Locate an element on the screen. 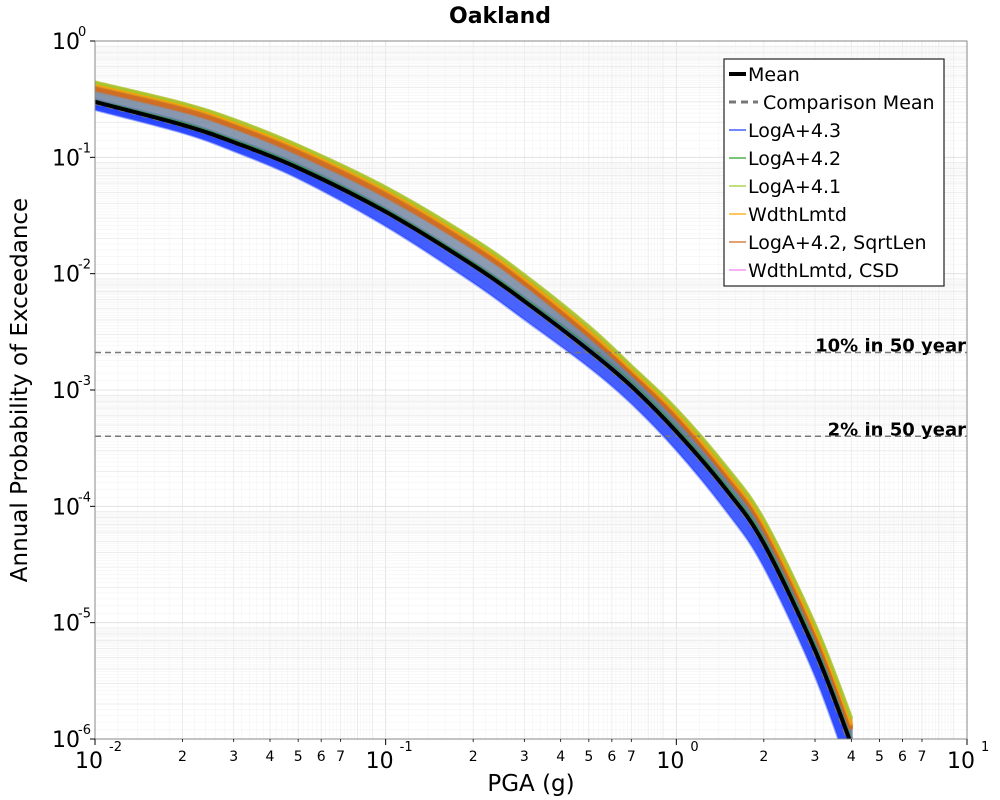  y-tick-exponent: -5 is located at coordinates (84, 614).